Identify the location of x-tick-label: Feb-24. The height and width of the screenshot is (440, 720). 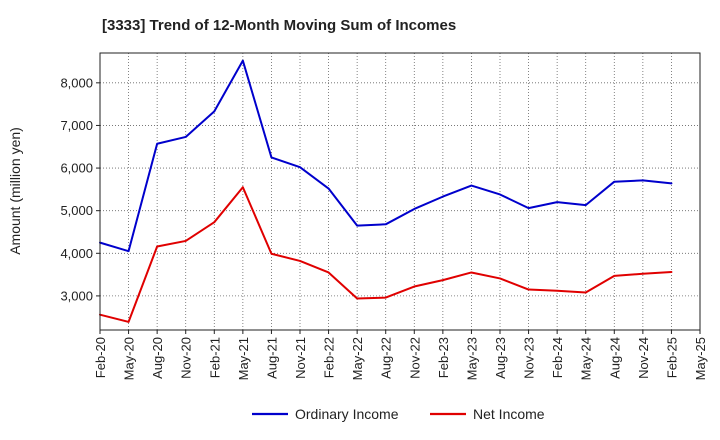
(557, 357).